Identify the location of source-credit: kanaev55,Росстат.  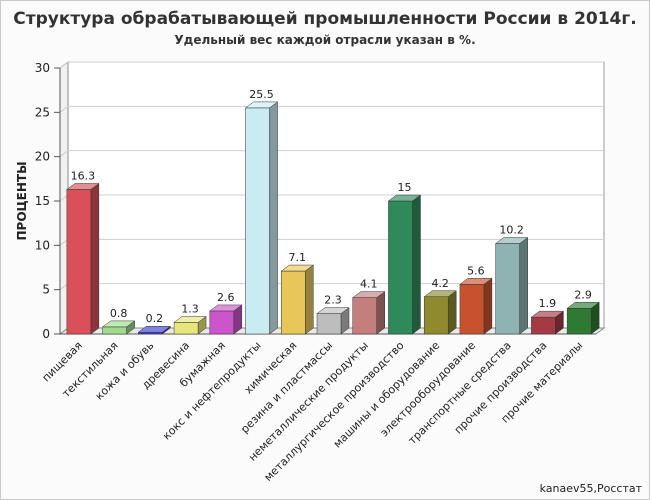
(590, 488).